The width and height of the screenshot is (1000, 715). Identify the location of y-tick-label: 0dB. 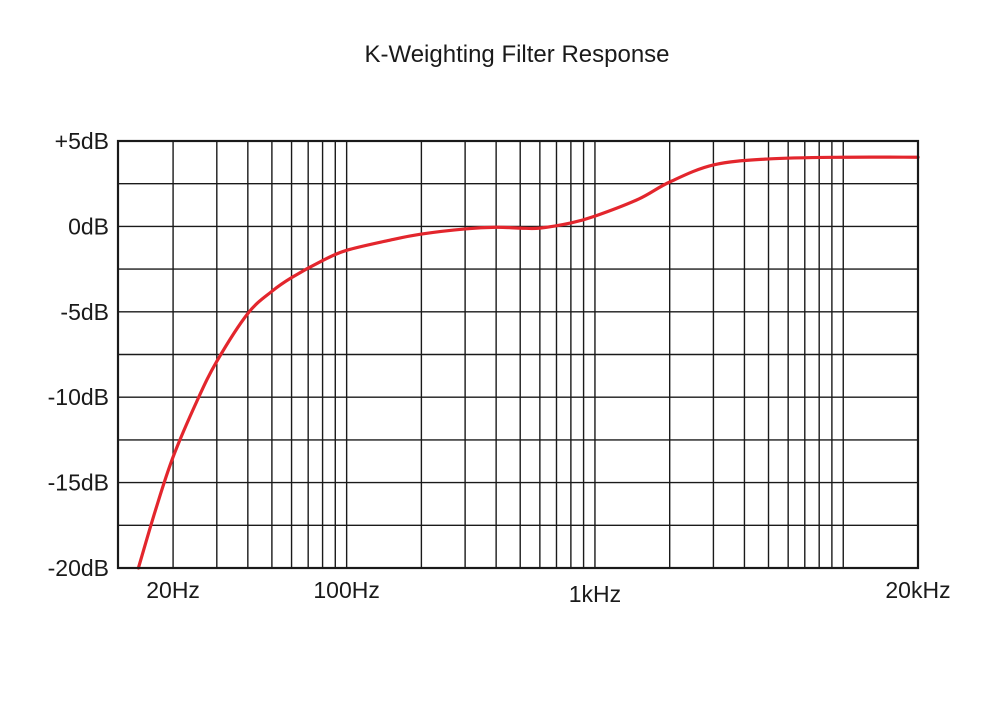
(88, 226).